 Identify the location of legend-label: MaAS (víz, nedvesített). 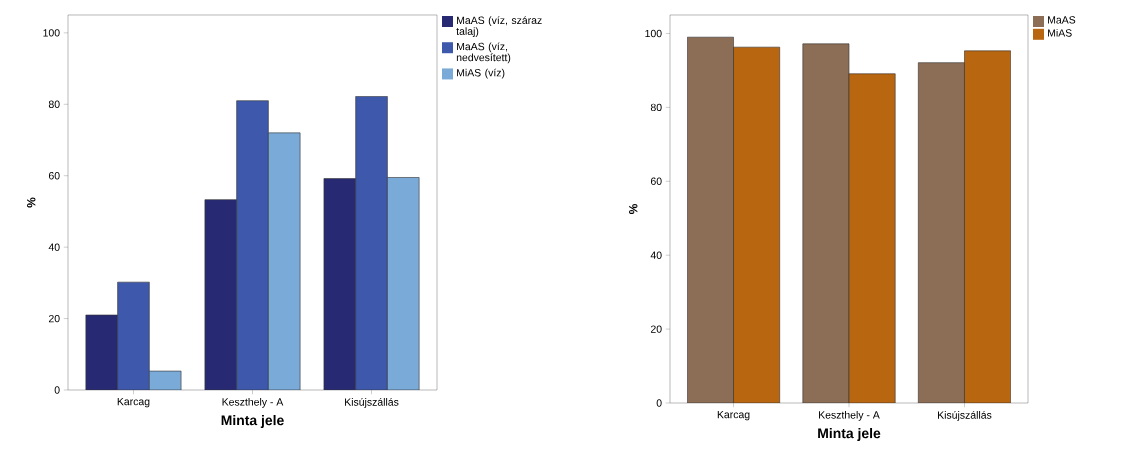
(483, 53).